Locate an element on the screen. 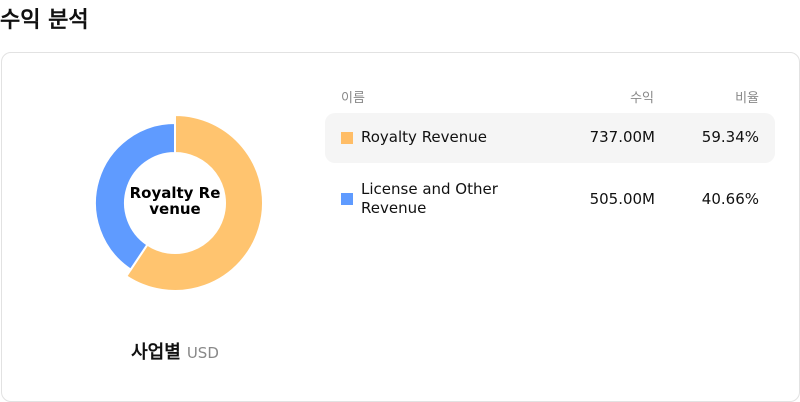  currency-label: USD is located at coordinates (202, 353).